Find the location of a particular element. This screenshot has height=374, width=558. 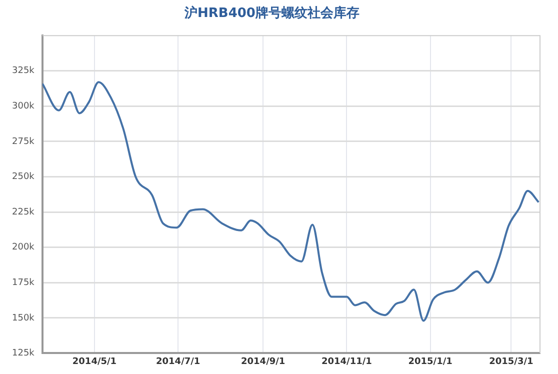

y-tick-label: 200k is located at coordinates (24, 247).